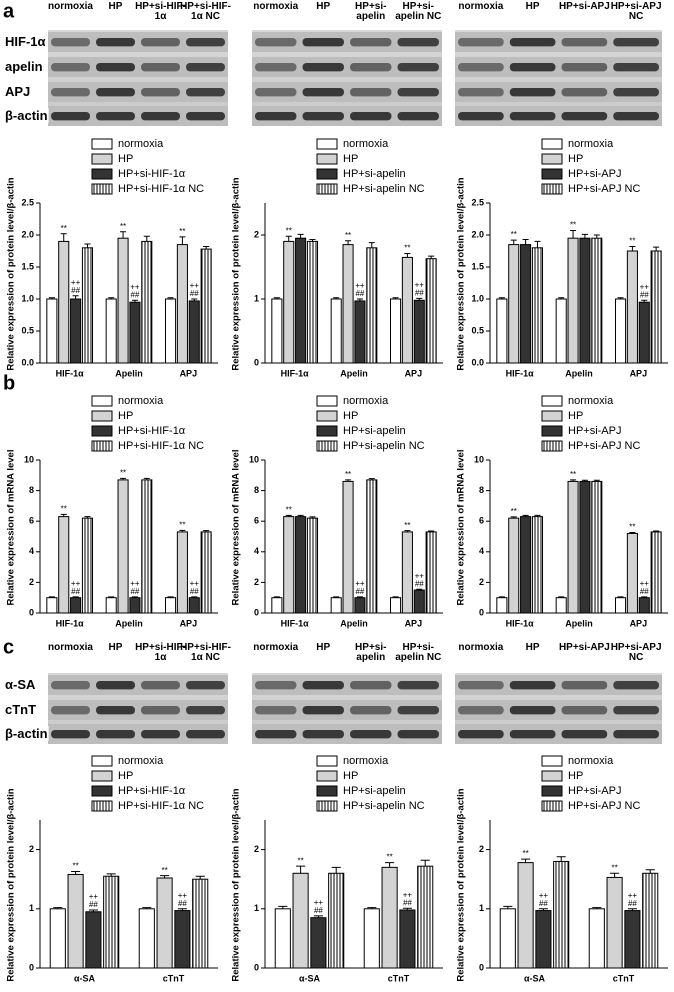 Image resolution: width=674 pixels, height=992 pixels. Describe the element at coordinates (604, 189) in the screenshot. I see `legend-label: HP+si-APJ NC` at that location.